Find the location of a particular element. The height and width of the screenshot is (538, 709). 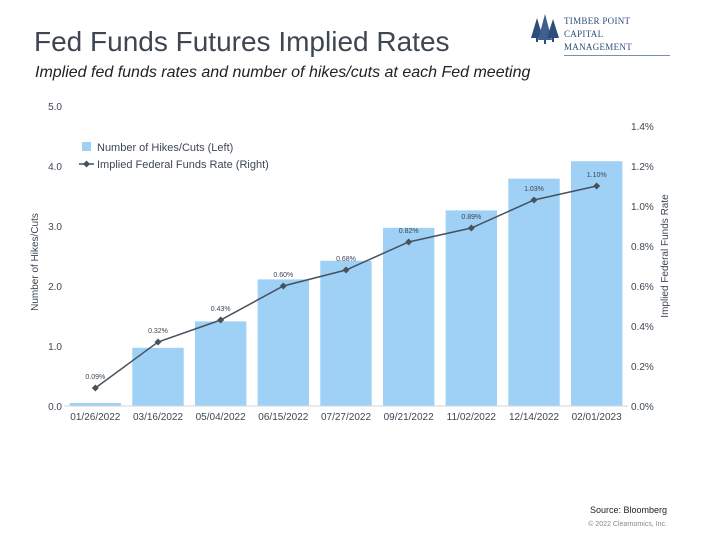

x-tick-label: 12/14/2022 is located at coordinates (534, 417).